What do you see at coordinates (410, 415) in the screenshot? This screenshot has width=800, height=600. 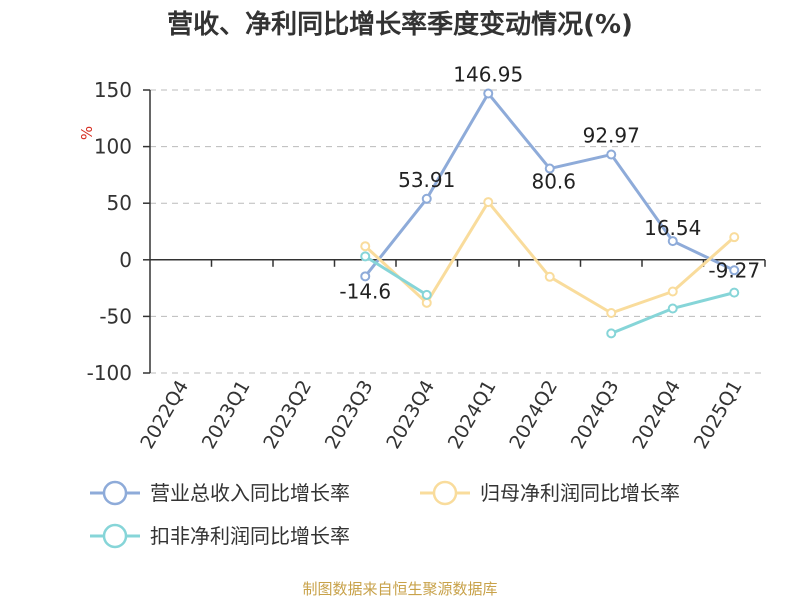 I see `x-tick-label: 2023Q4` at bounding box center [410, 415].